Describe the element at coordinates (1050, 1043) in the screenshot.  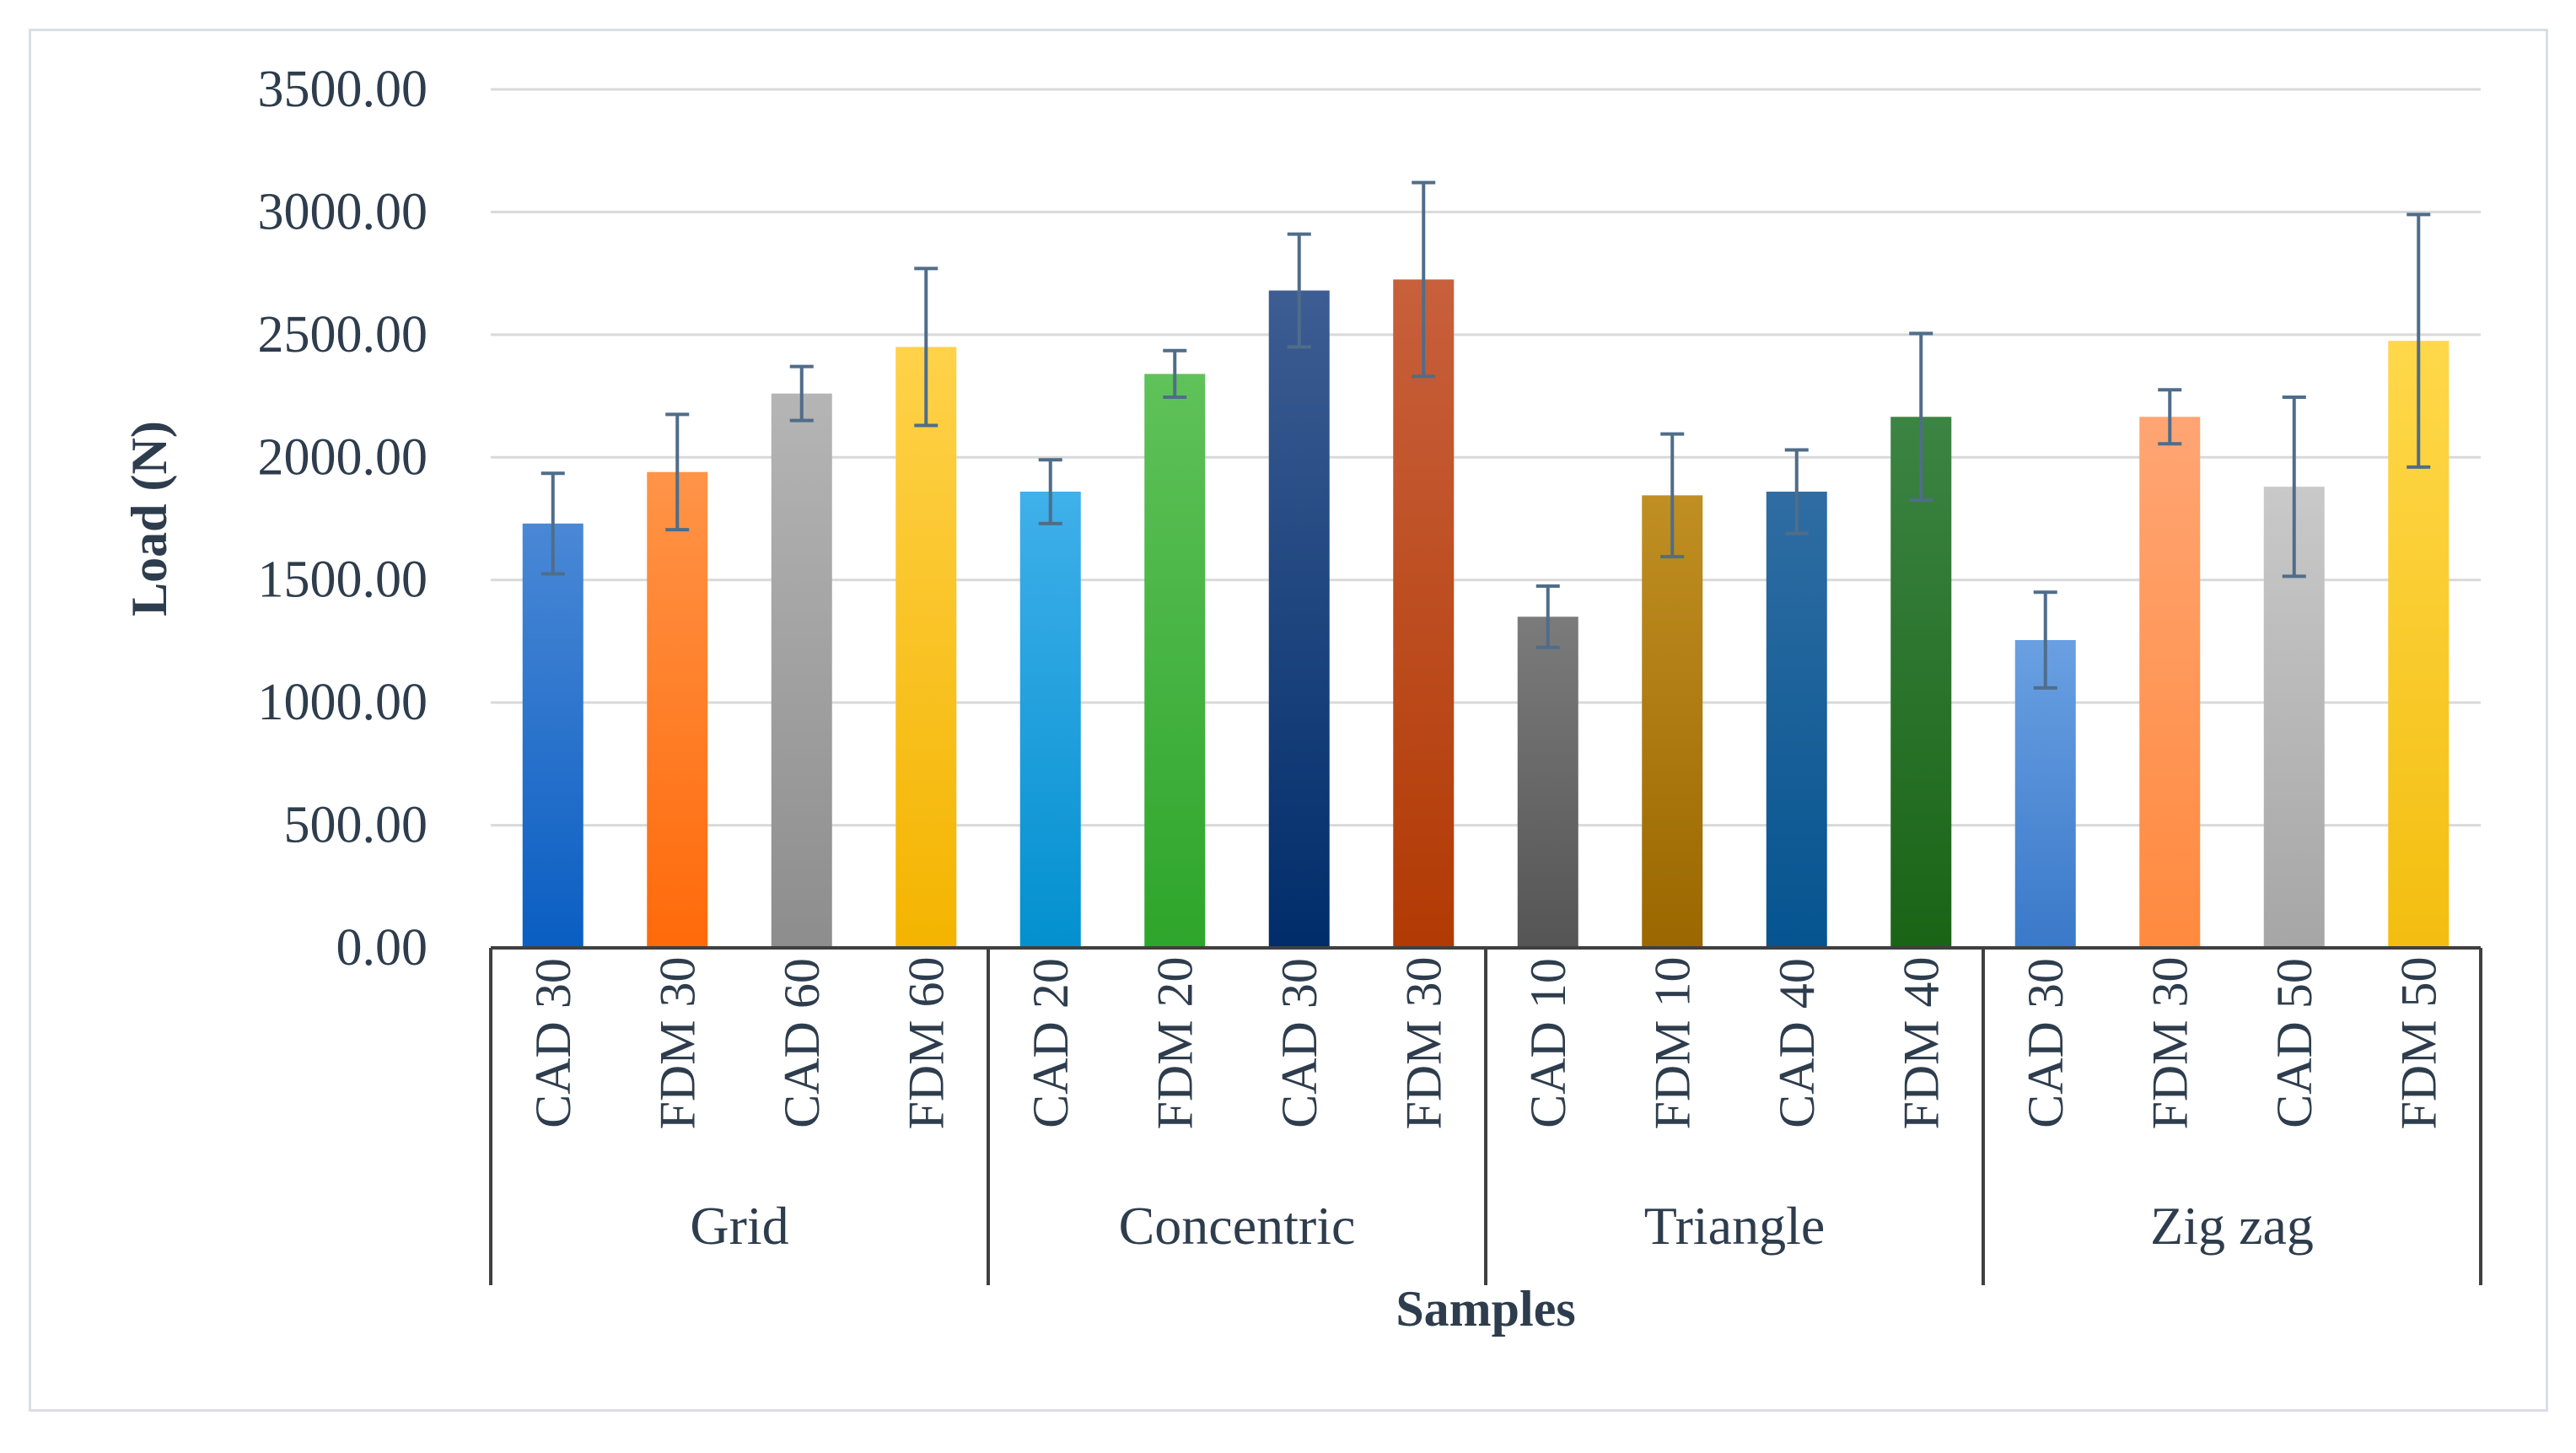
I see `category-label: CAD 20` at that location.